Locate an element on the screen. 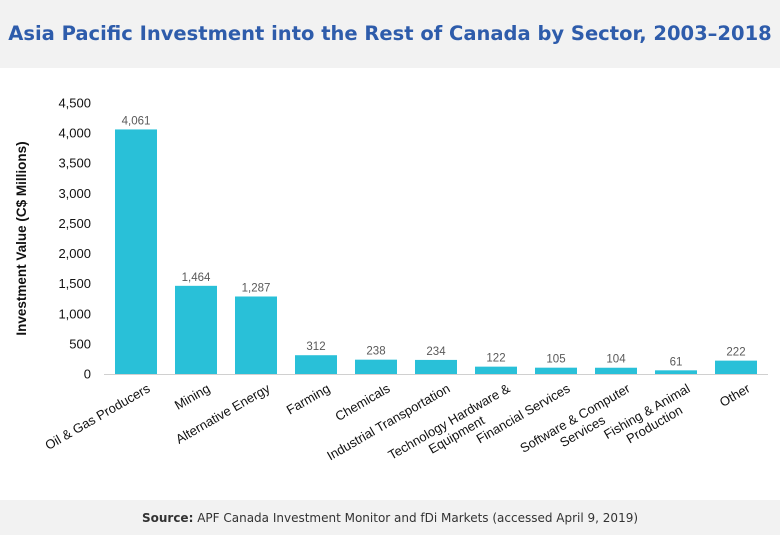 This screenshot has height=535, width=780. category-label: Mining is located at coordinates (192, 397).